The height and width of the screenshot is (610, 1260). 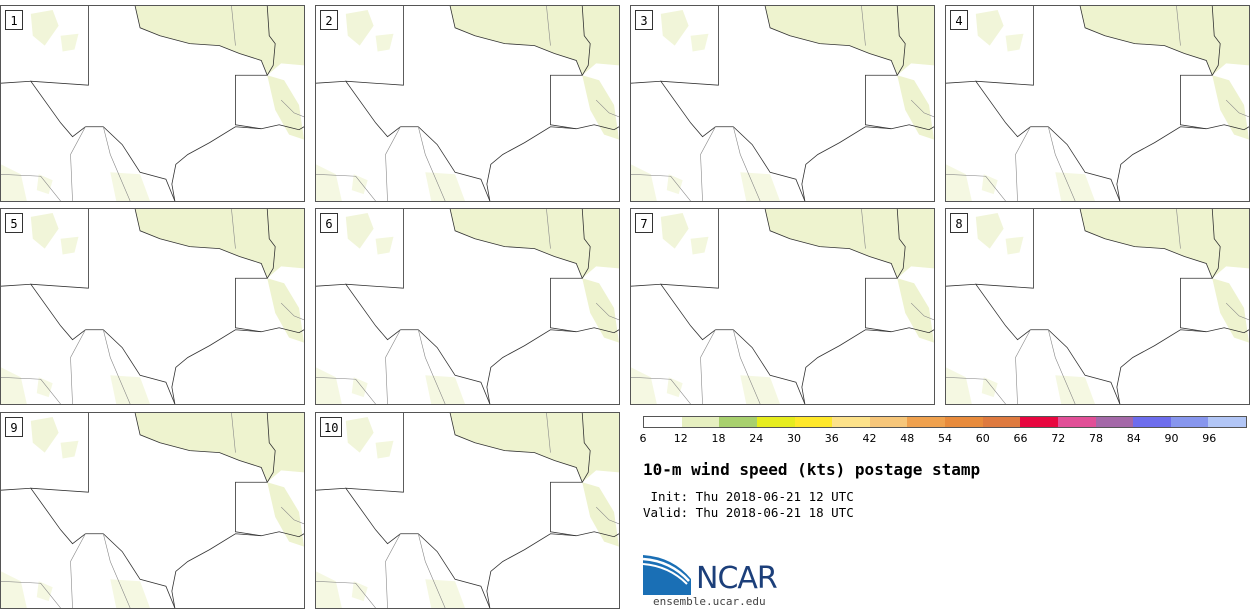 What do you see at coordinates (756, 438) in the screenshot?
I see `colorbar-tick-label: 24` at bounding box center [756, 438].